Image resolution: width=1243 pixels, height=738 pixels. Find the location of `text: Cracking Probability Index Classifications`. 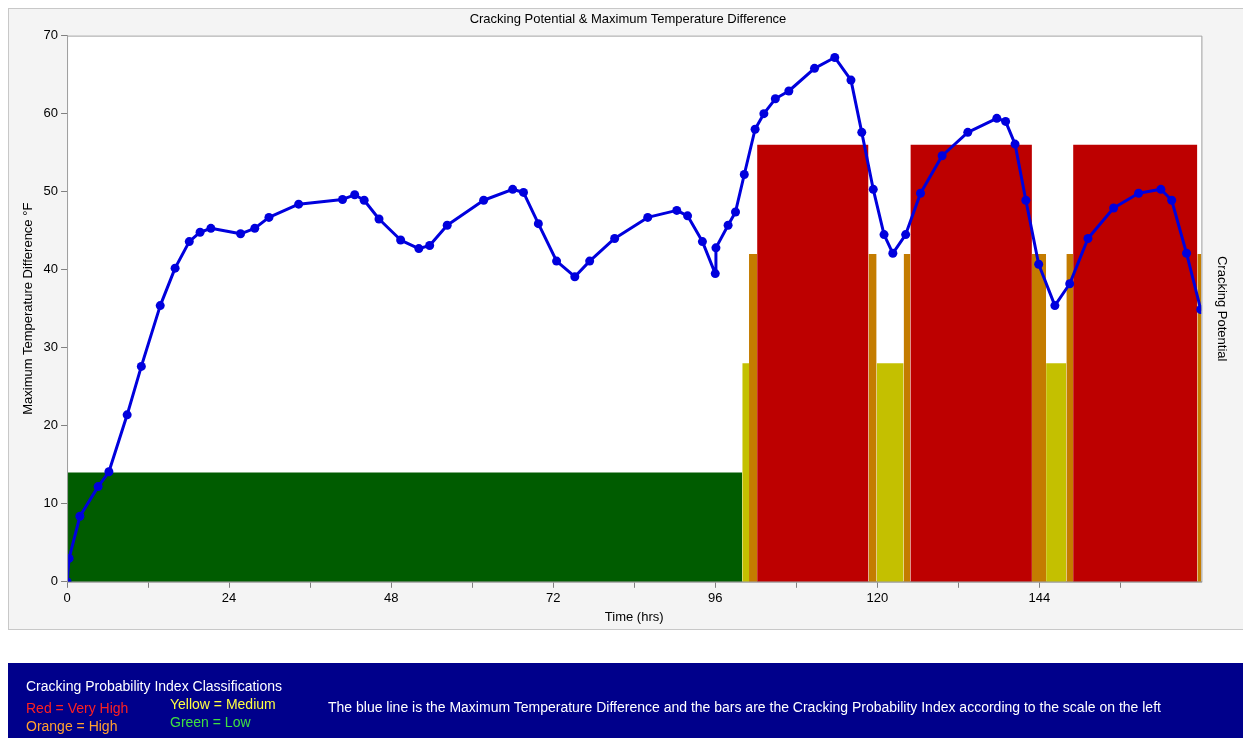

text: Cracking Probability Index Classifications is located at coordinates (154, 686).